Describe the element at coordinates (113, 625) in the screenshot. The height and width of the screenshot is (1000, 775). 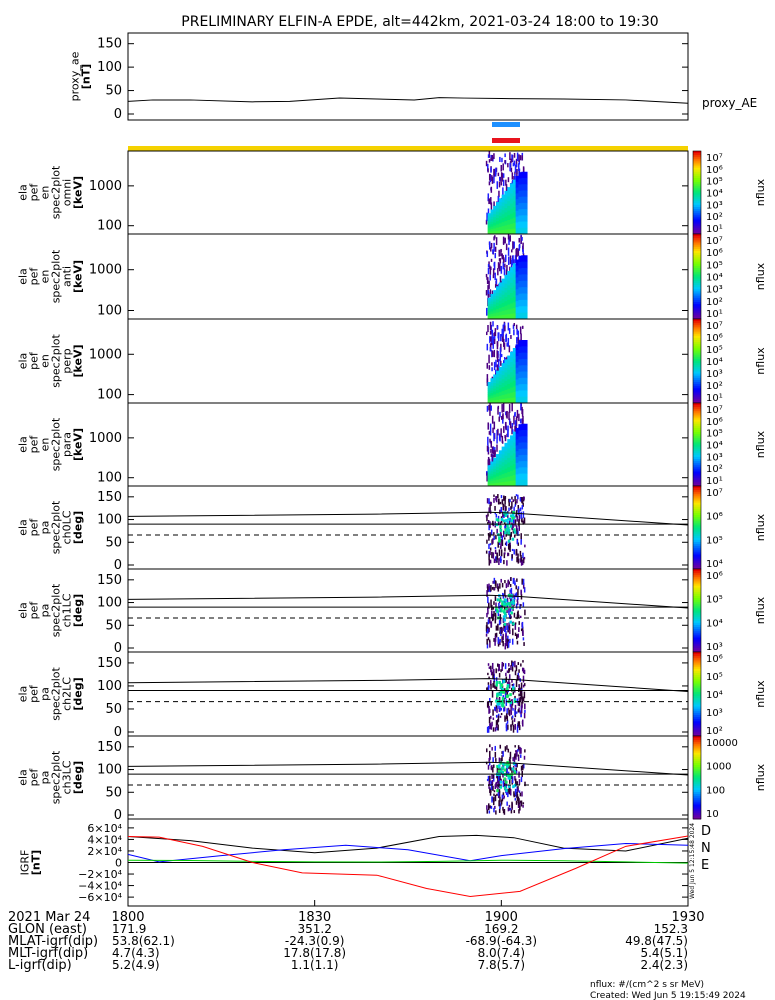
I see `ch1LC-panel-ytick-label: 50` at that location.